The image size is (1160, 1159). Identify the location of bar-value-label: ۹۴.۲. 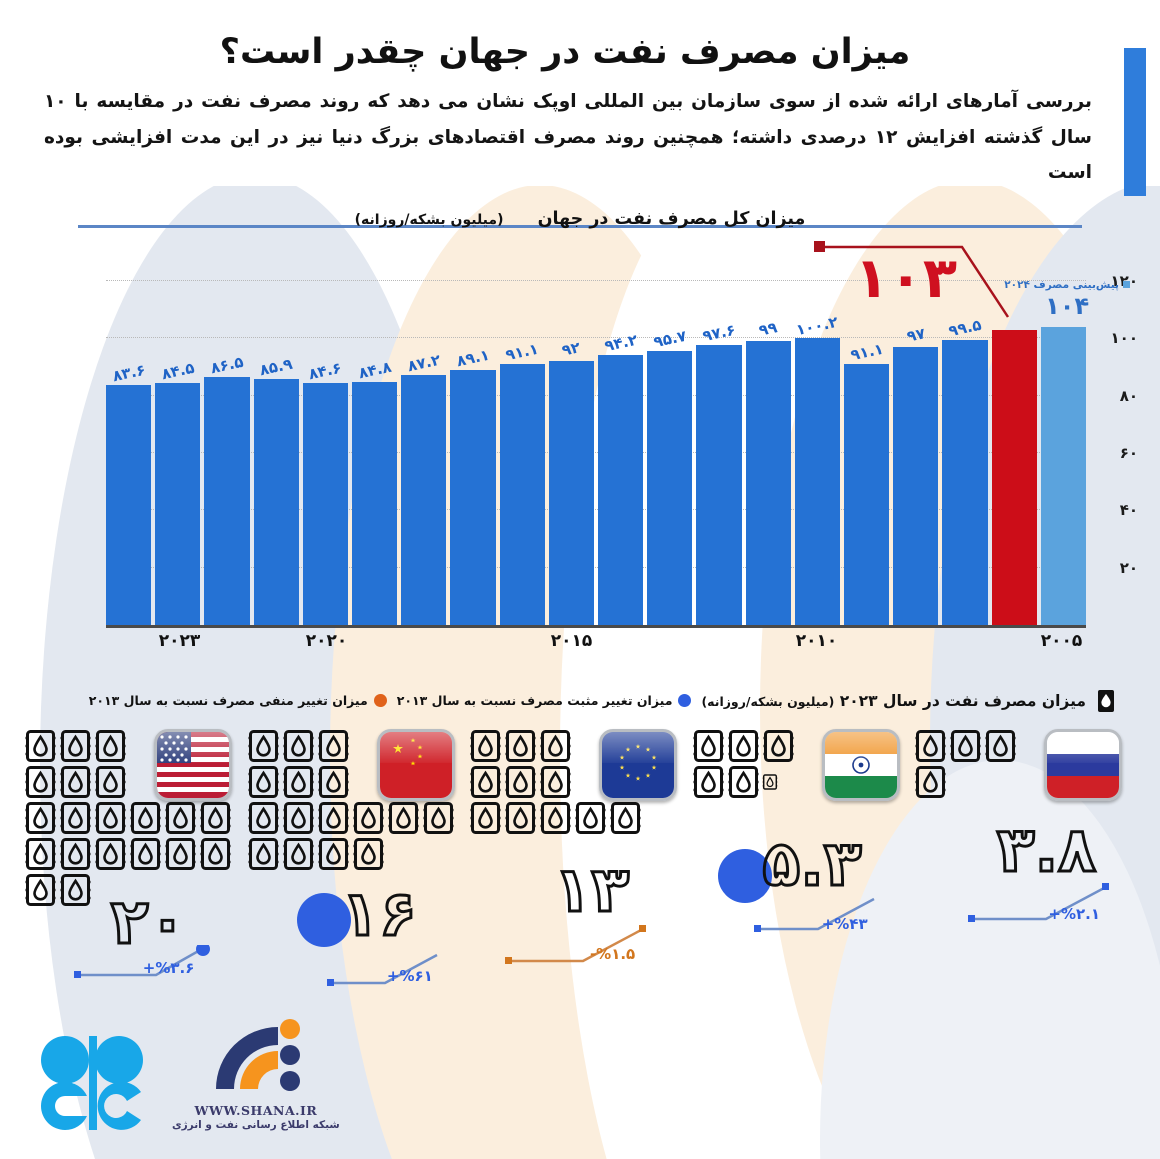
(620, 343).